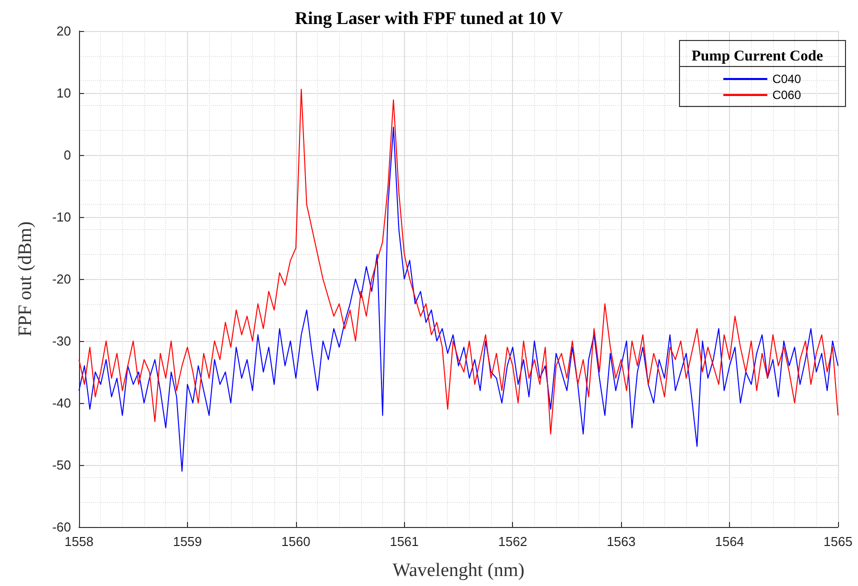 The width and height of the screenshot is (858, 586). What do you see at coordinates (458, 570) in the screenshot?
I see `x-axis-title: Wavelenght (nm)` at bounding box center [458, 570].